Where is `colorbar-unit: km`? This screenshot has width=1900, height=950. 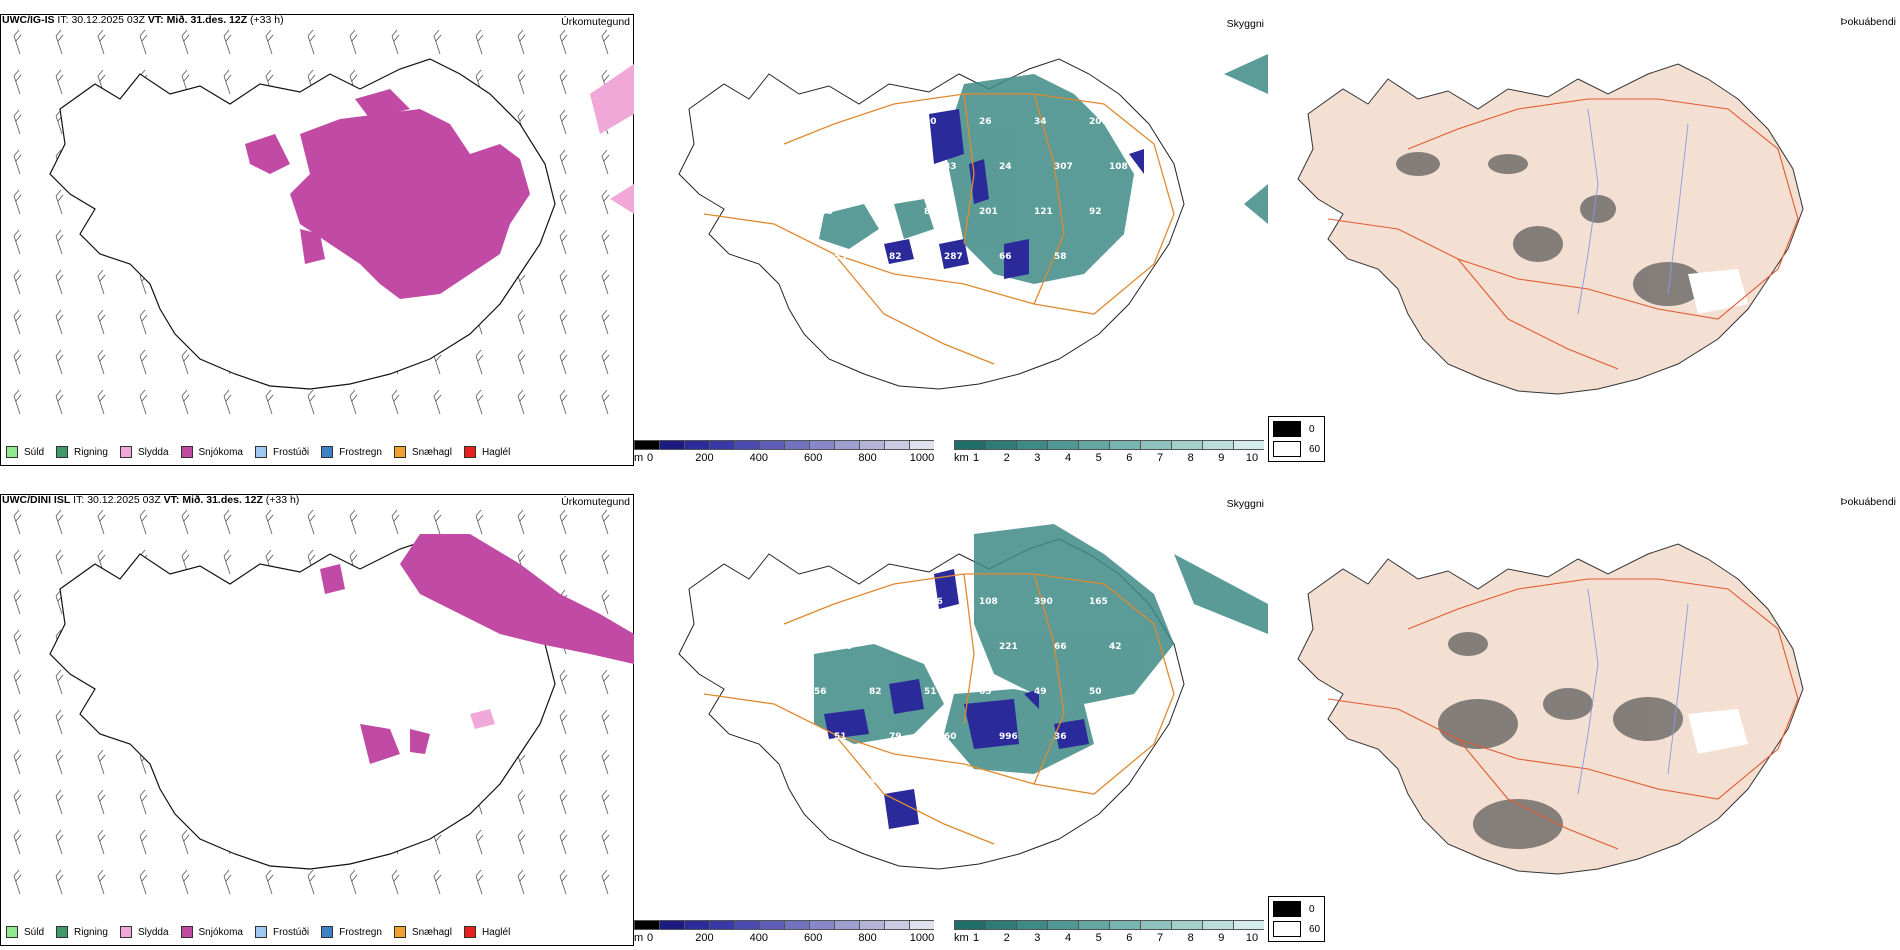 colorbar-unit: km is located at coordinates (961, 458).